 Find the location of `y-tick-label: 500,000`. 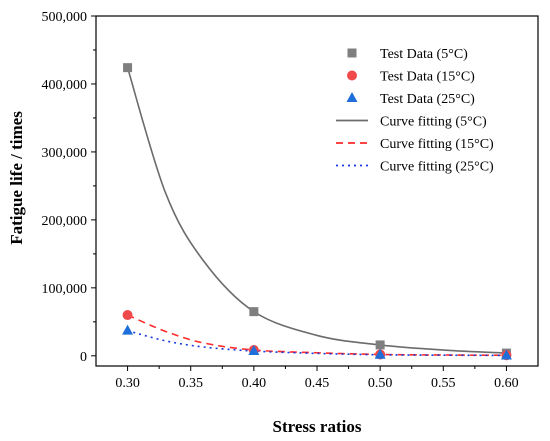

y-tick-label: 500,000 is located at coordinates (65, 17).